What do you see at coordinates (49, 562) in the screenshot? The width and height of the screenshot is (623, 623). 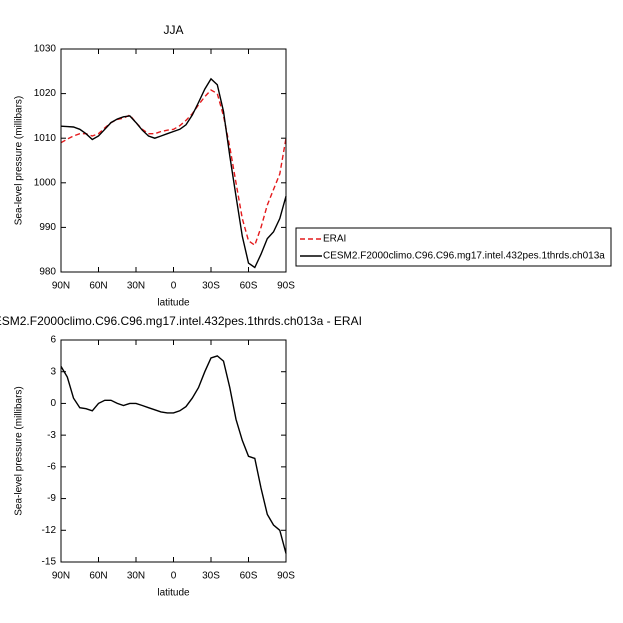 I see `y-tick-label: -15` at bounding box center [49, 562].